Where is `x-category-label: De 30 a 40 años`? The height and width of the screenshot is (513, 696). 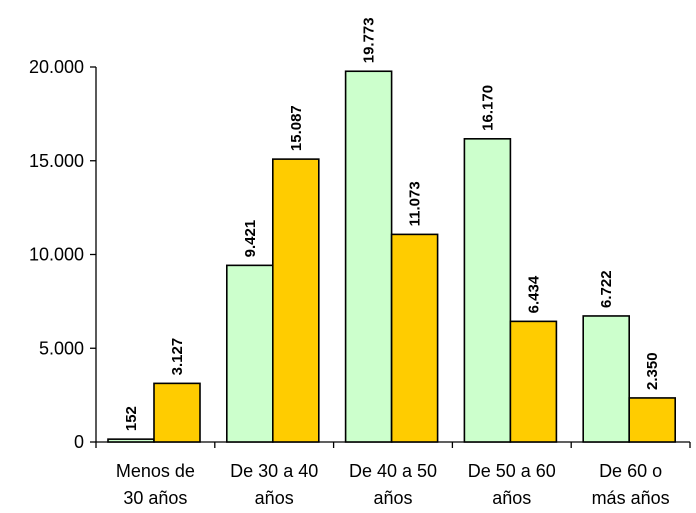
x-category-label: De 30 a 40 años is located at coordinates (274, 484).